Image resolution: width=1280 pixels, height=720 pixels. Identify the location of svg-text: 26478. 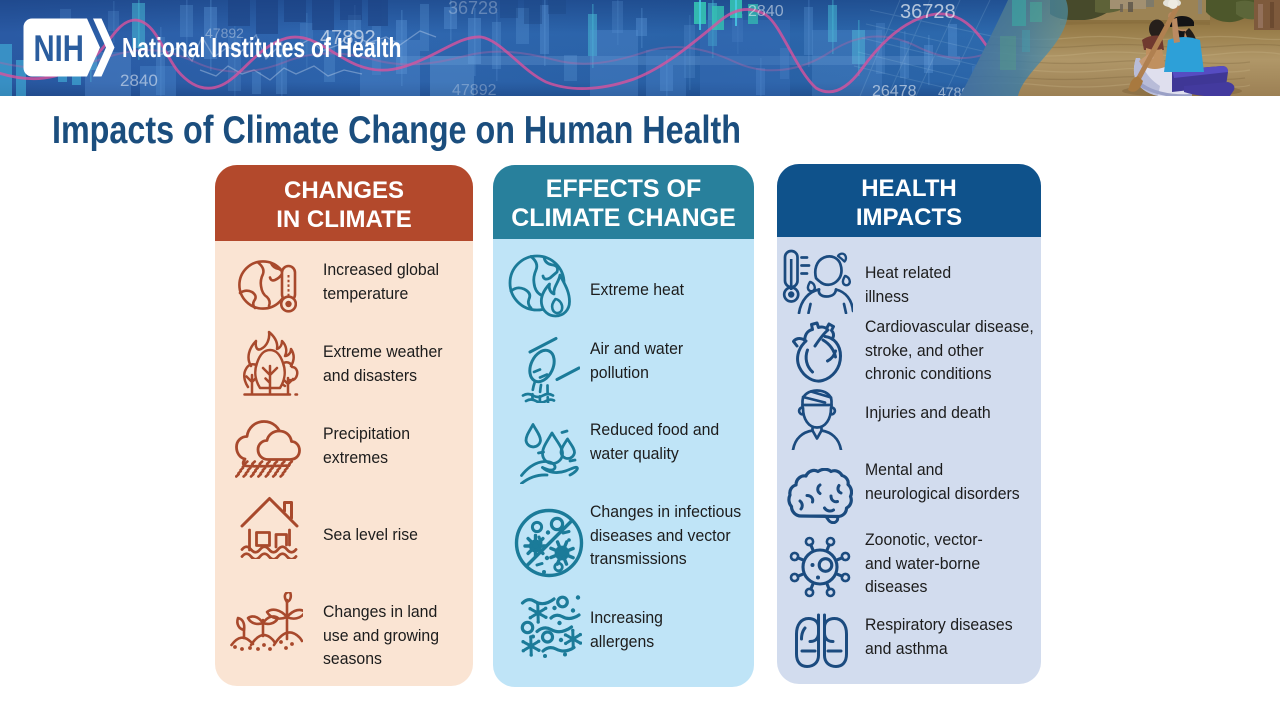
(894, 89).